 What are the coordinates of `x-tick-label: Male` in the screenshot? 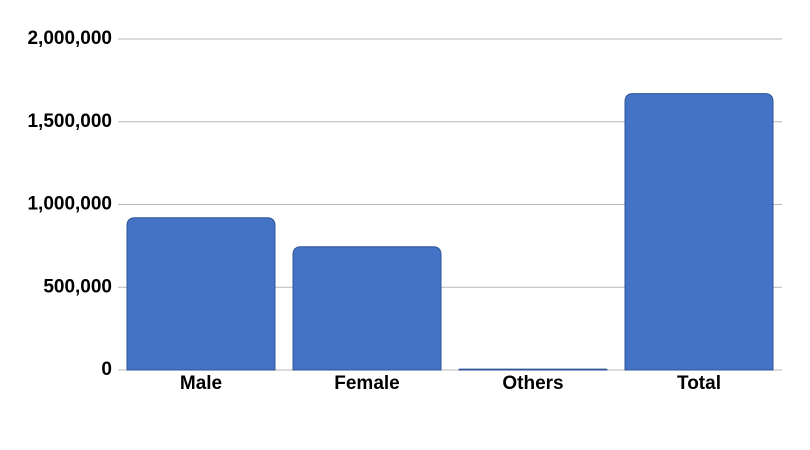 It's located at (201, 383).